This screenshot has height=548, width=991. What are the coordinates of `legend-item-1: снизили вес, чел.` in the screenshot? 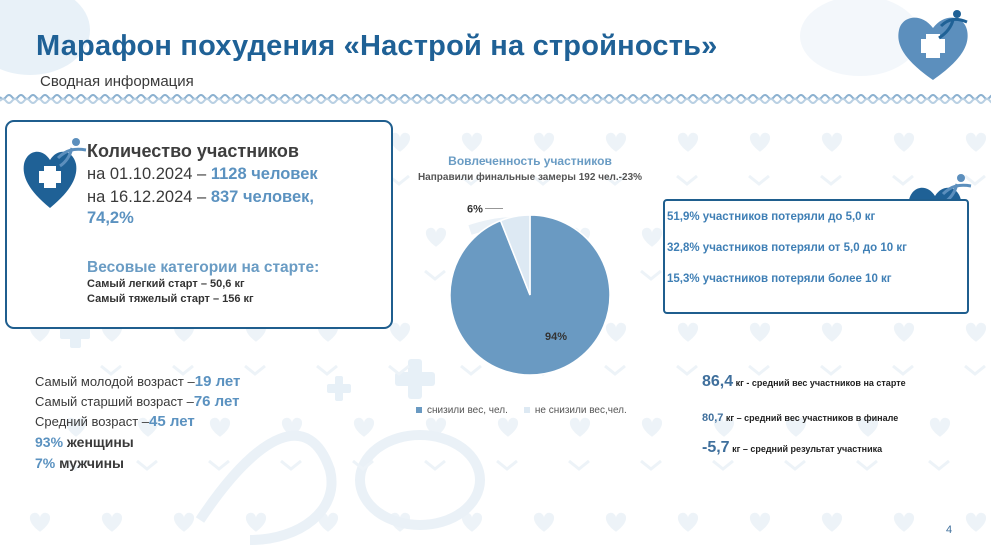 It's located at (462, 410).